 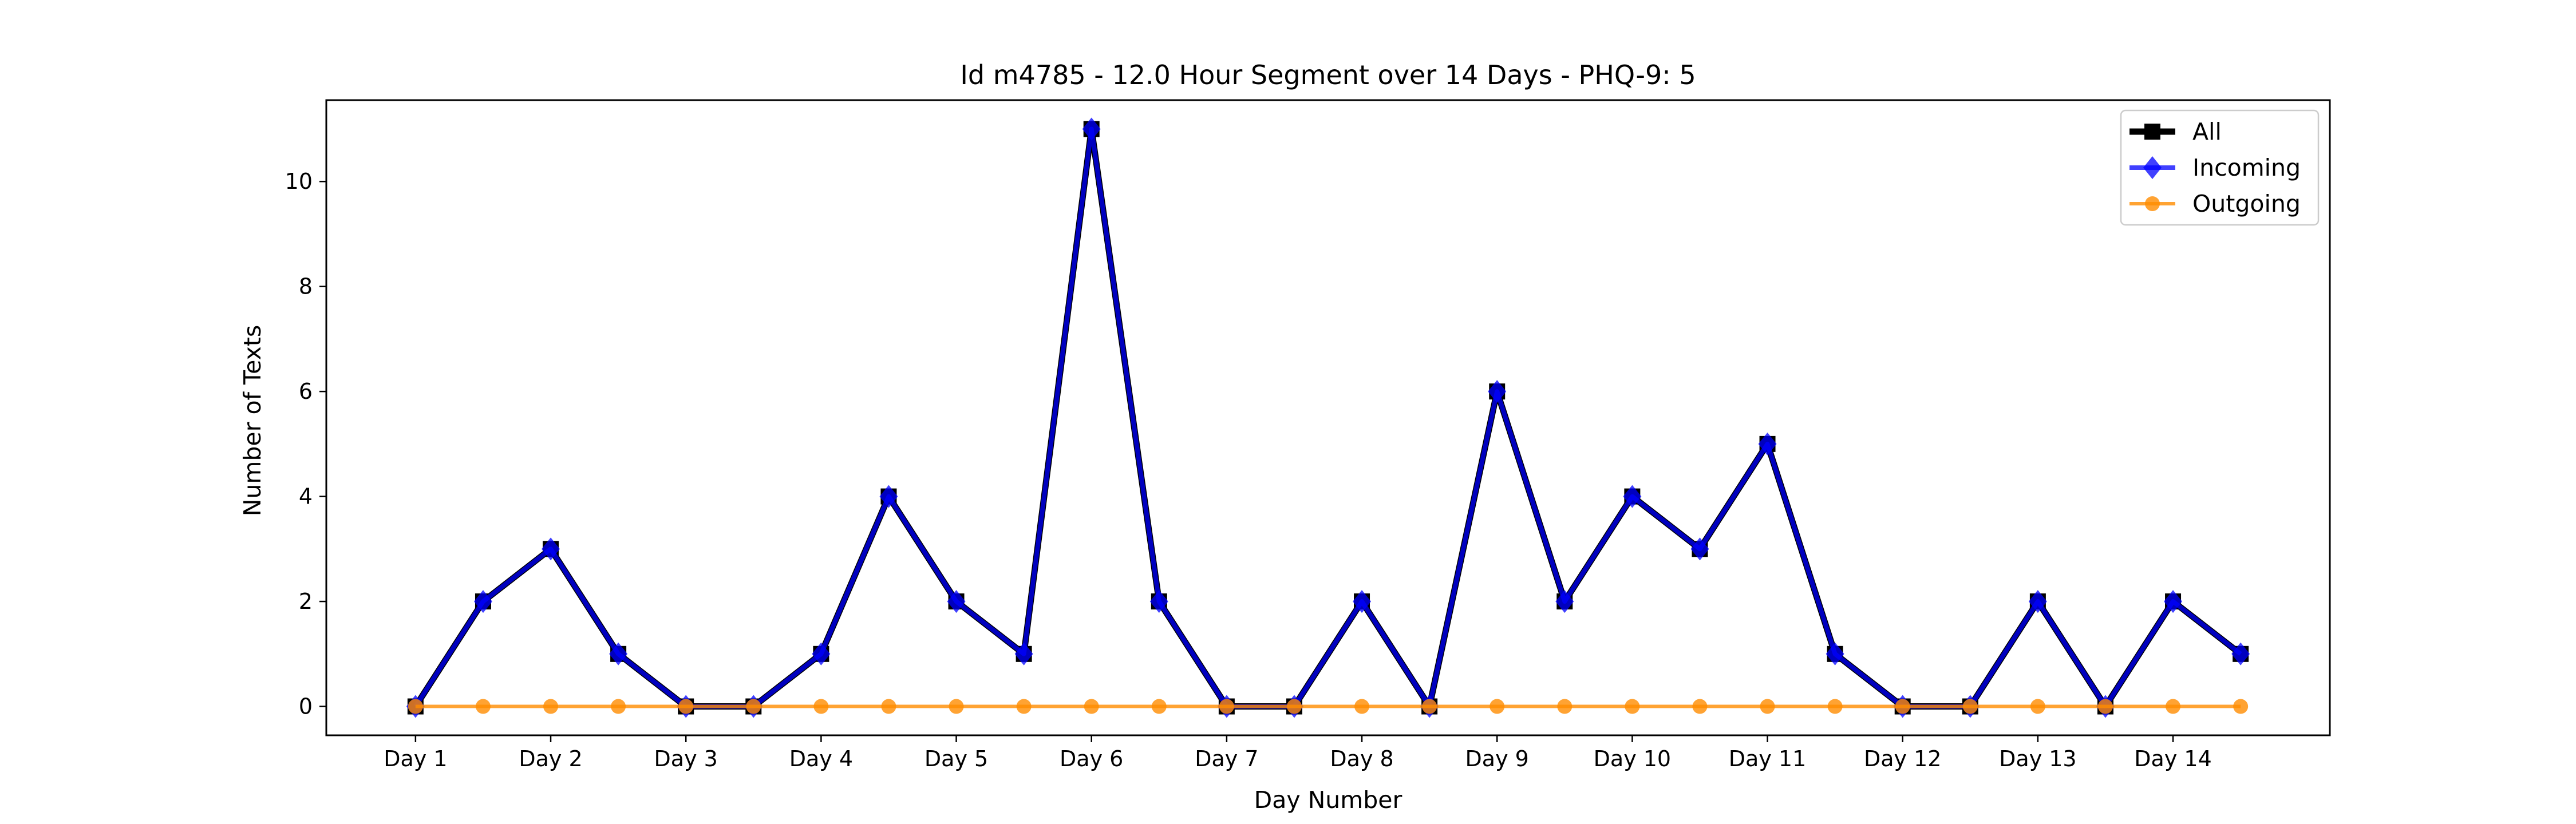 What do you see at coordinates (252, 421) in the screenshot?
I see `y-axis-label: Number of Texts` at bounding box center [252, 421].